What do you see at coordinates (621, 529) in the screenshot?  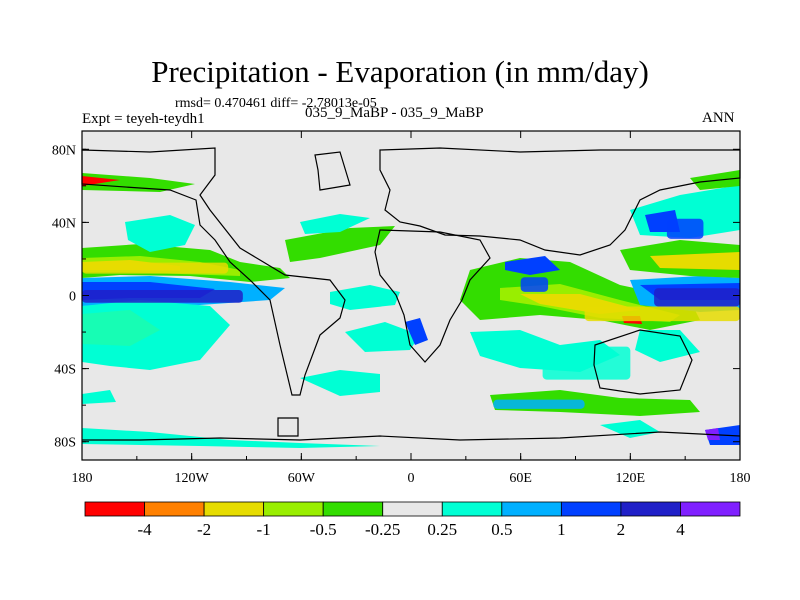 I see `colorbar-label: 2` at bounding box center [621, 529].